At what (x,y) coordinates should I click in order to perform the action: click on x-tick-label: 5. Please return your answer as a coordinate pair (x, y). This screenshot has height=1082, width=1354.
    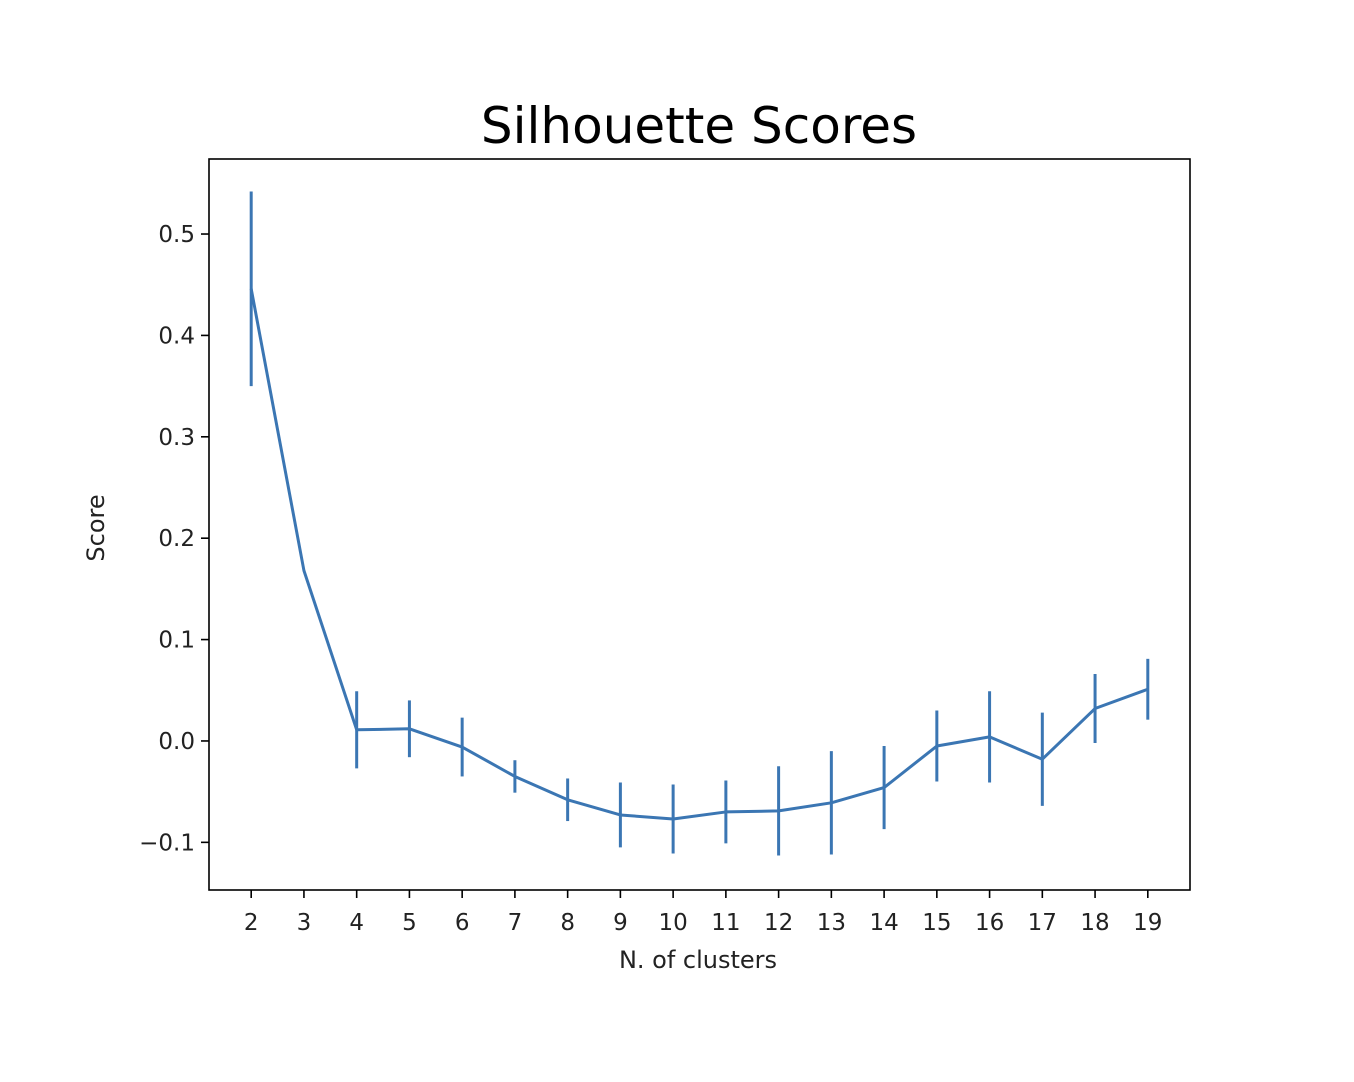
    Looking at the image, I should click on (409, 923).